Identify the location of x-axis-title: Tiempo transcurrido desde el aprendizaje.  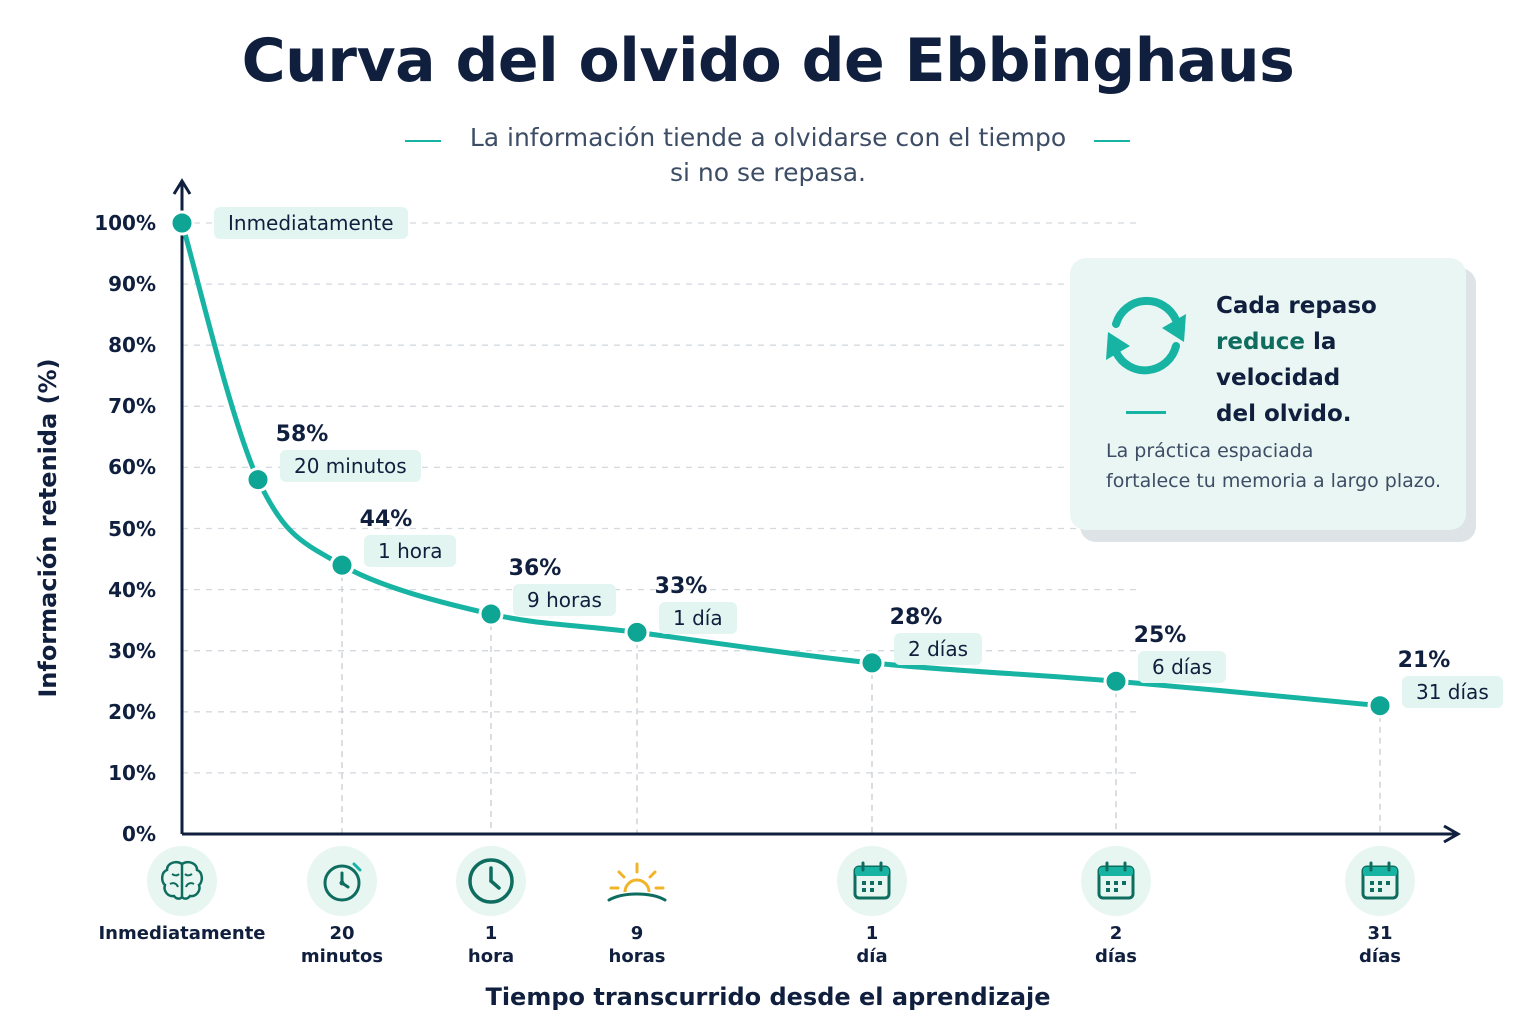
(768, 997).